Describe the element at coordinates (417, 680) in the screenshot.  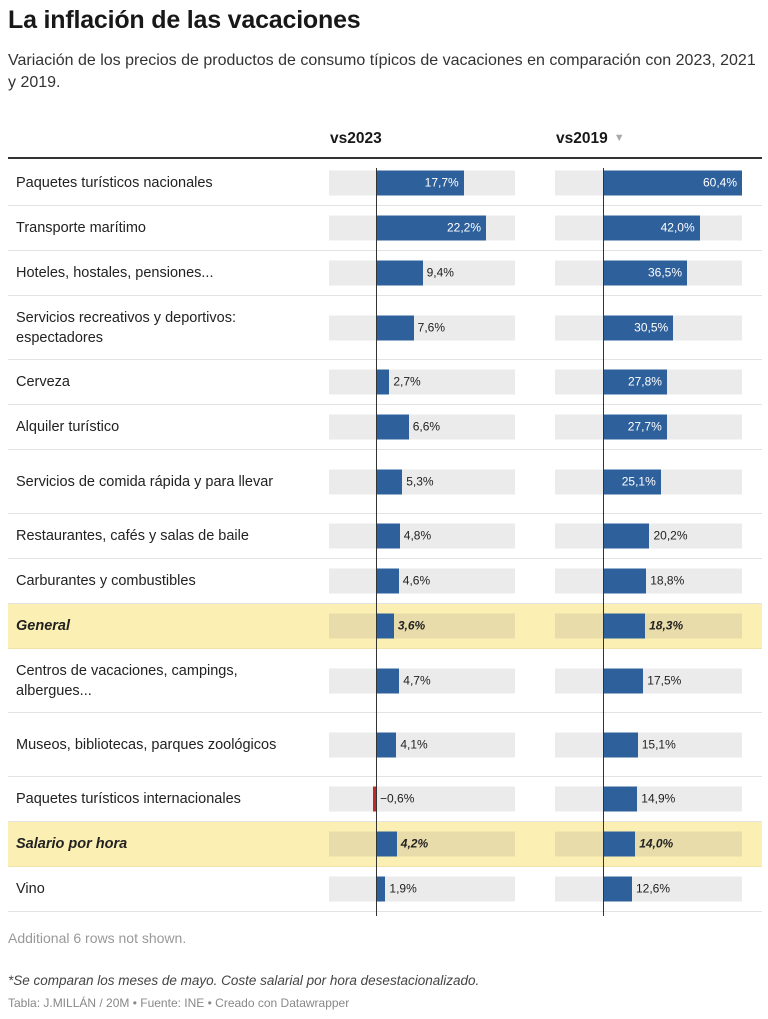
I see `value-label-vs2023: 4,7%` at that location.